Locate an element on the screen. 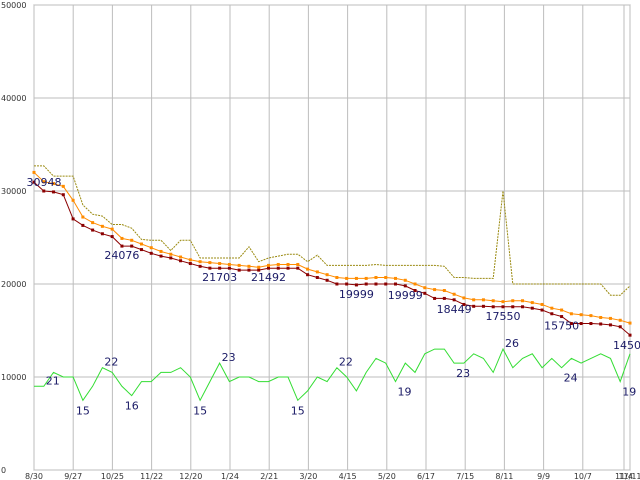 Image resolution: width=640 pixels, height=480 pixels. data-label: 24076 is located at coordinates (121, 255).